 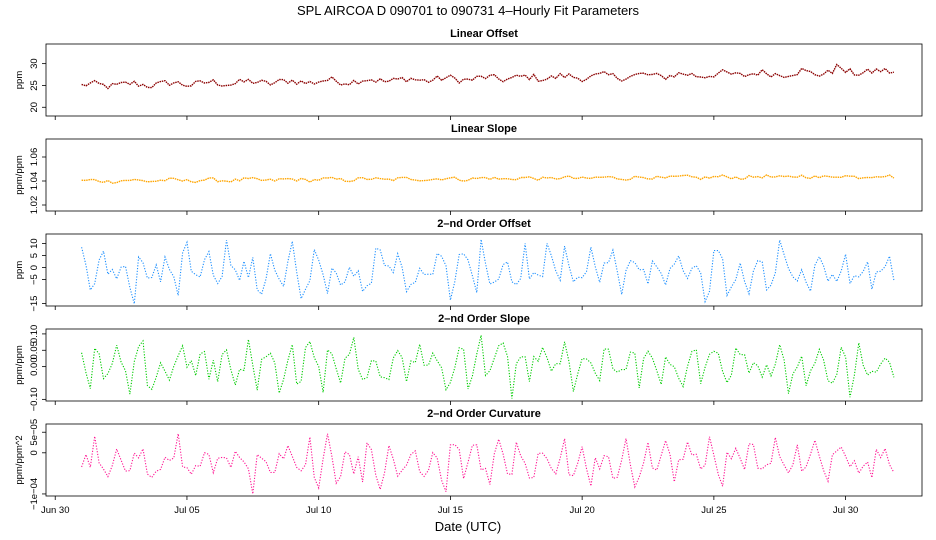 What do you see at coordinates (468, 526) in the screenshot?
I see `x-axis-label: Date (UTC)` at bounding box center [468, 526].